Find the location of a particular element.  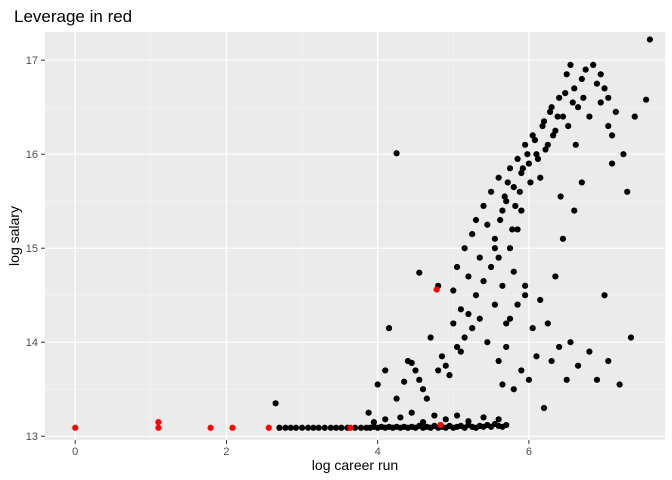

y-tick-label: 14 is located at coordinates (32, 343).